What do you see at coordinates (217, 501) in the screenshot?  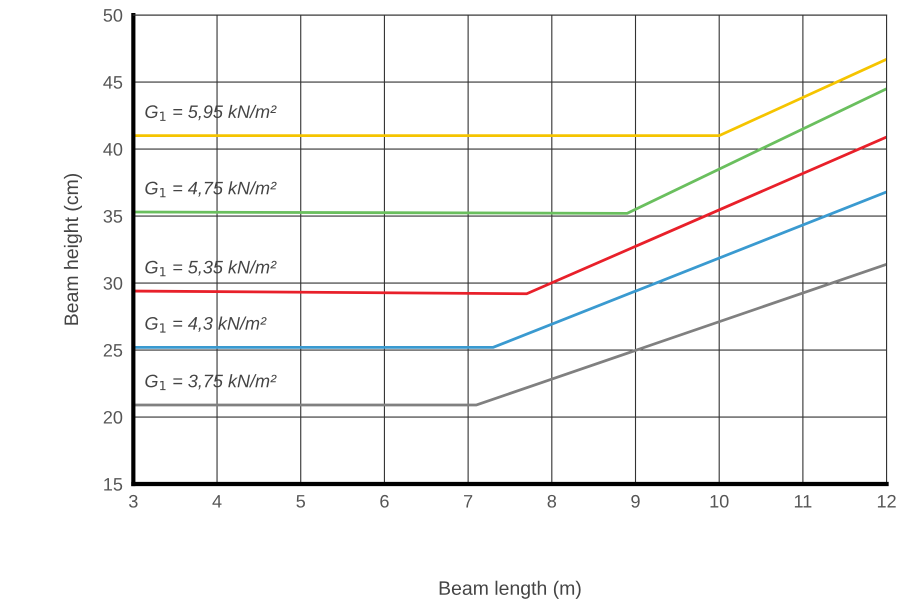 I see `x-tick-label: 4` at bounding box center [217, 501].